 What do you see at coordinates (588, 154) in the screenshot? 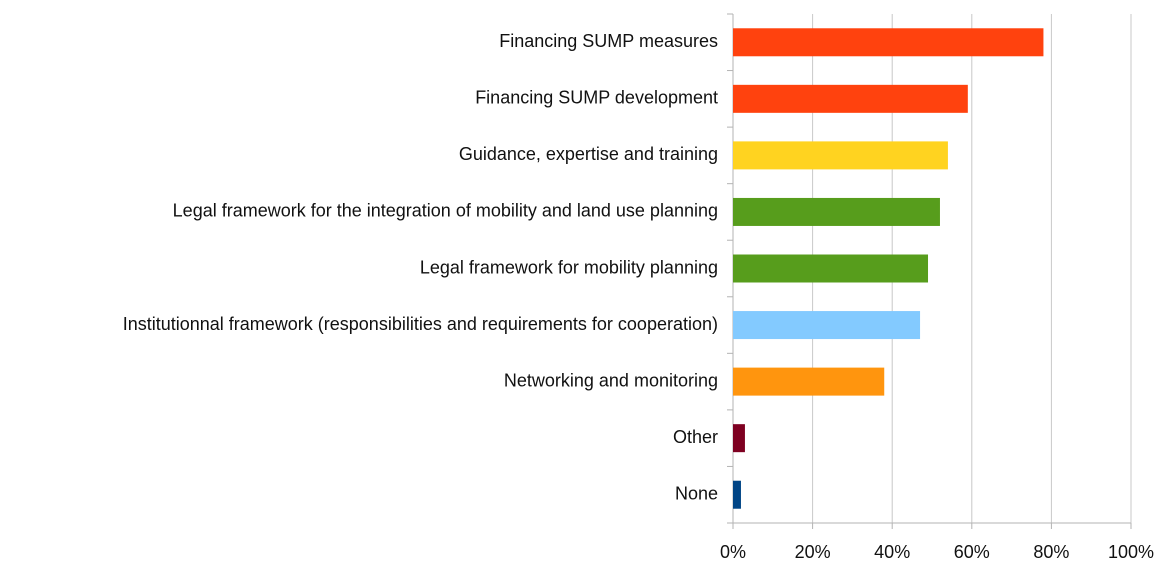
I see `y-tick-label: Guidance, expertise and training` at bounding box center [588, 154].